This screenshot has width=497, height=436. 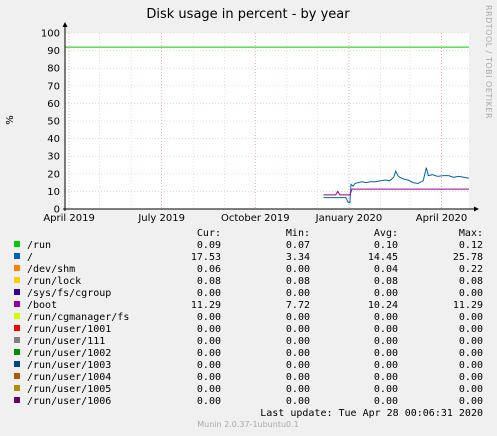 I want to click on y-tick-label: 70, so click(x=53, y=86).